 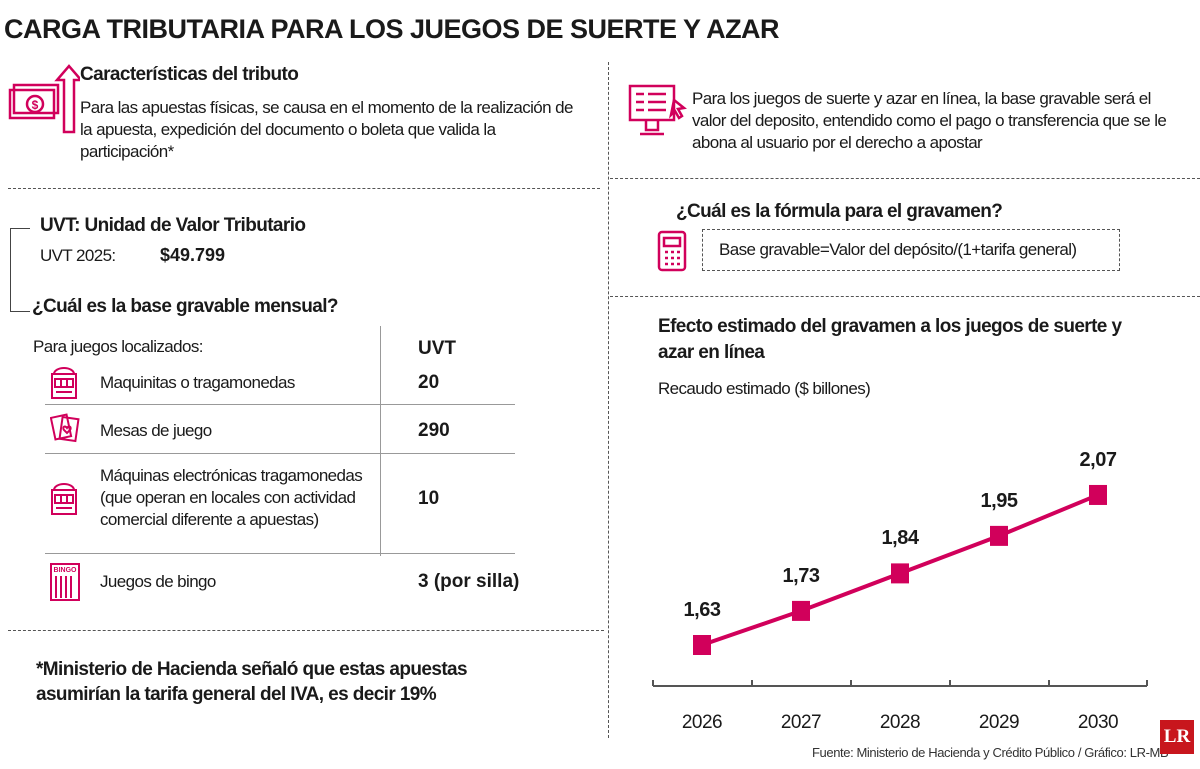 I want to click on bingo-icon-text: BINGO, so click(x=65, y=570).